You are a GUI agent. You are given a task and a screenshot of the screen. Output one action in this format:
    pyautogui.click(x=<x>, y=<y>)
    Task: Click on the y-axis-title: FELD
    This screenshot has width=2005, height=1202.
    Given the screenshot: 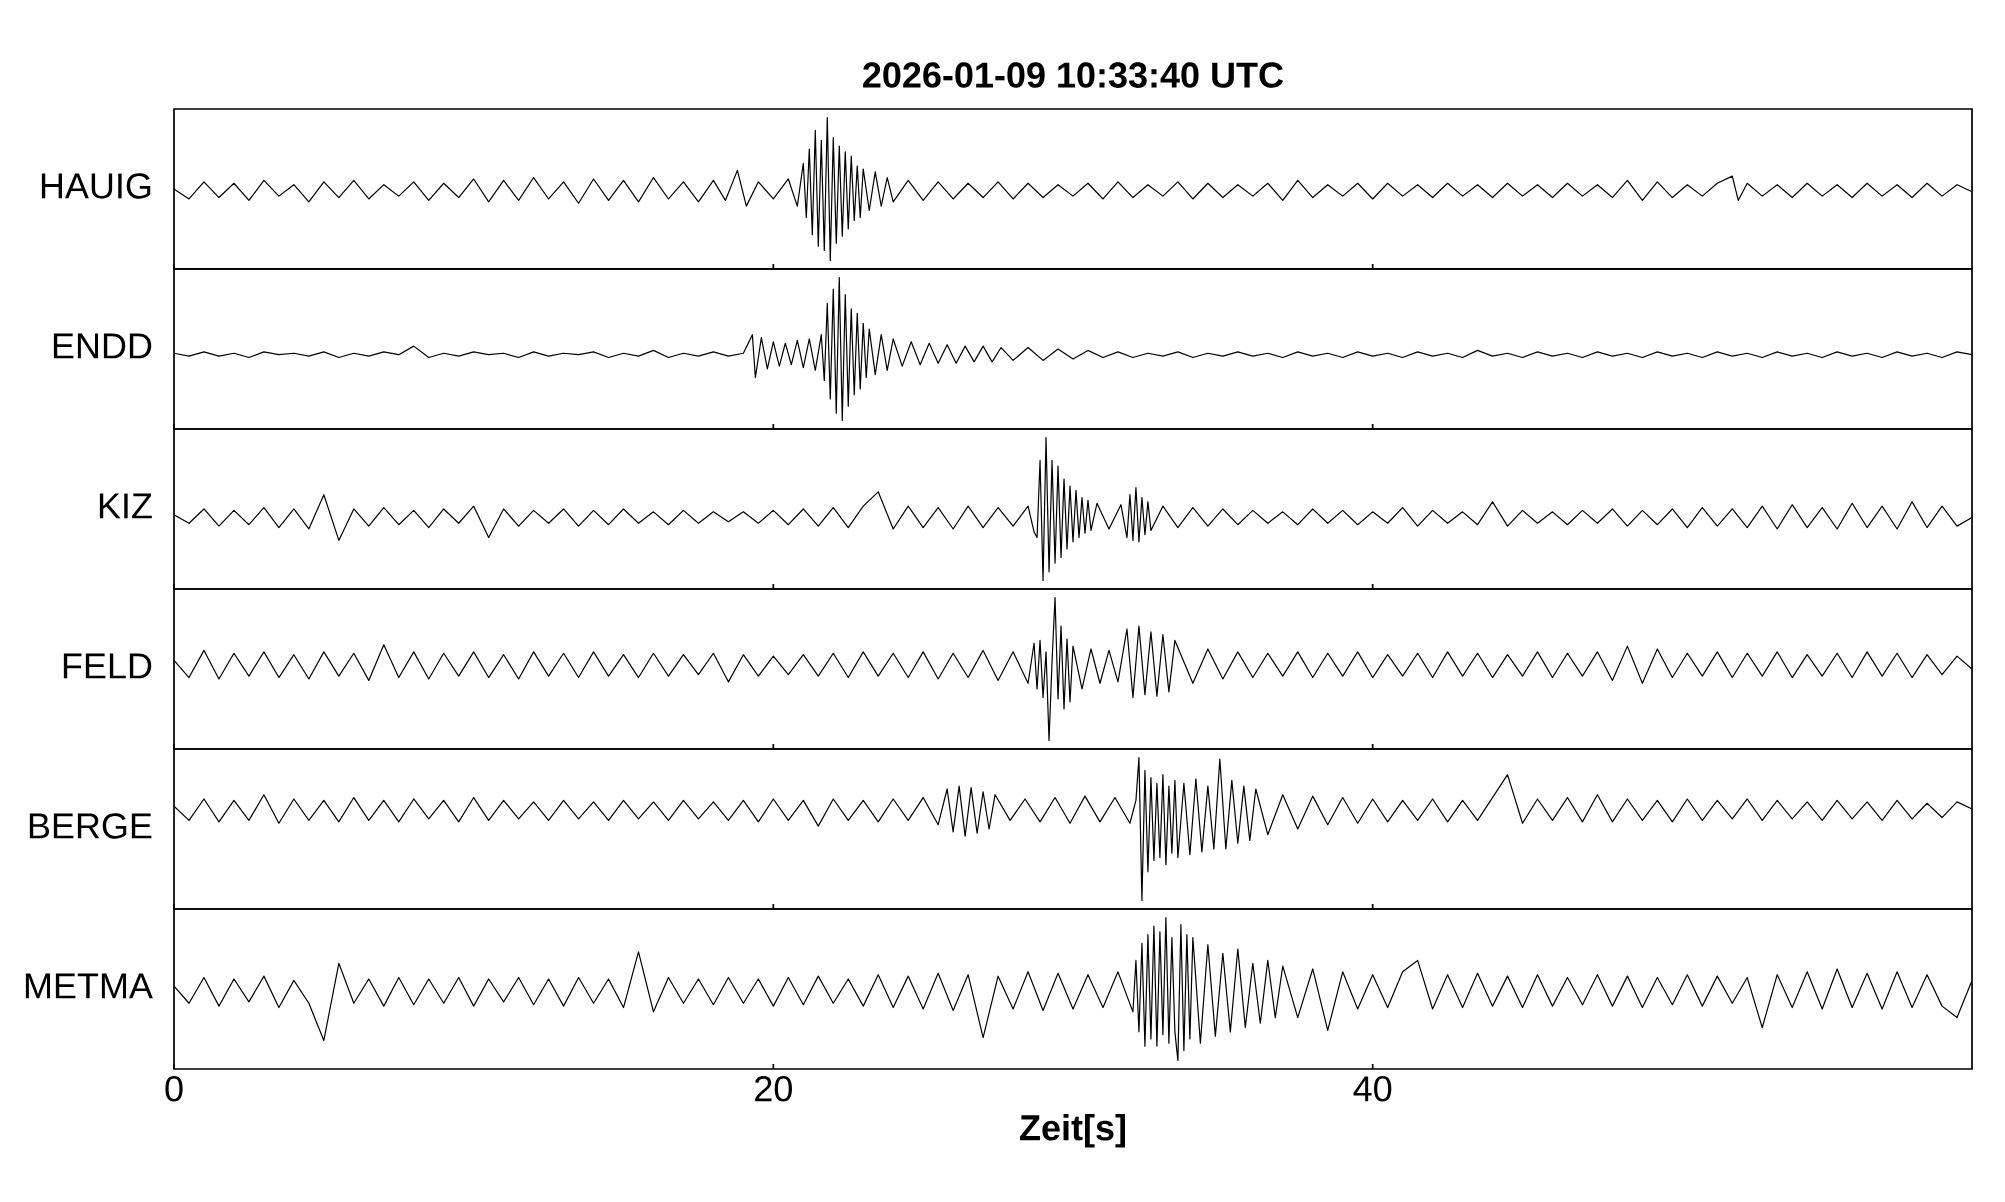 What is the action you would take?
    pyautogui.click(x=107, y=666)
    